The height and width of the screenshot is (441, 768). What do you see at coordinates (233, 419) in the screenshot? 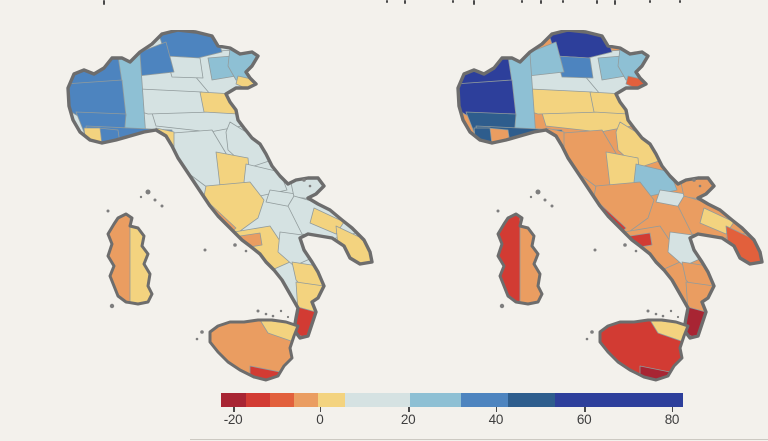
I see `scale-tick-label: -20` at bounding box center [233, 419].